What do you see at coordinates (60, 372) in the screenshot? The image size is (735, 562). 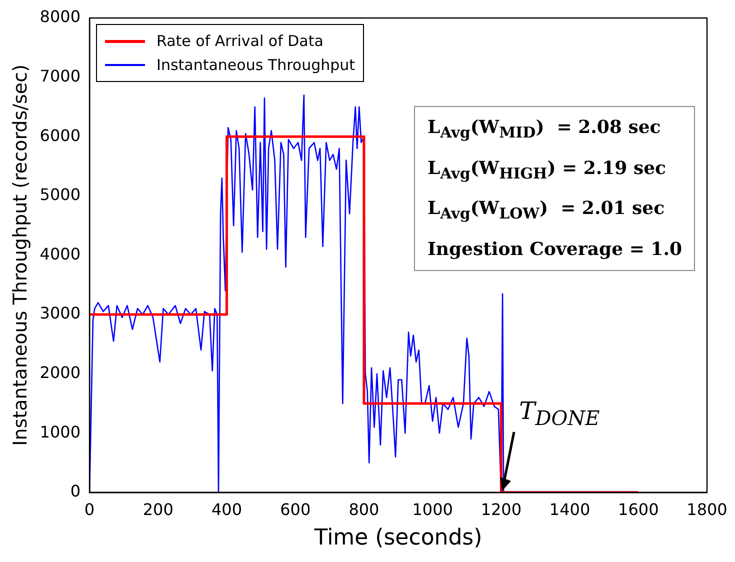 I see `y-tick-label: 2000` at bounding box center [60, 372].